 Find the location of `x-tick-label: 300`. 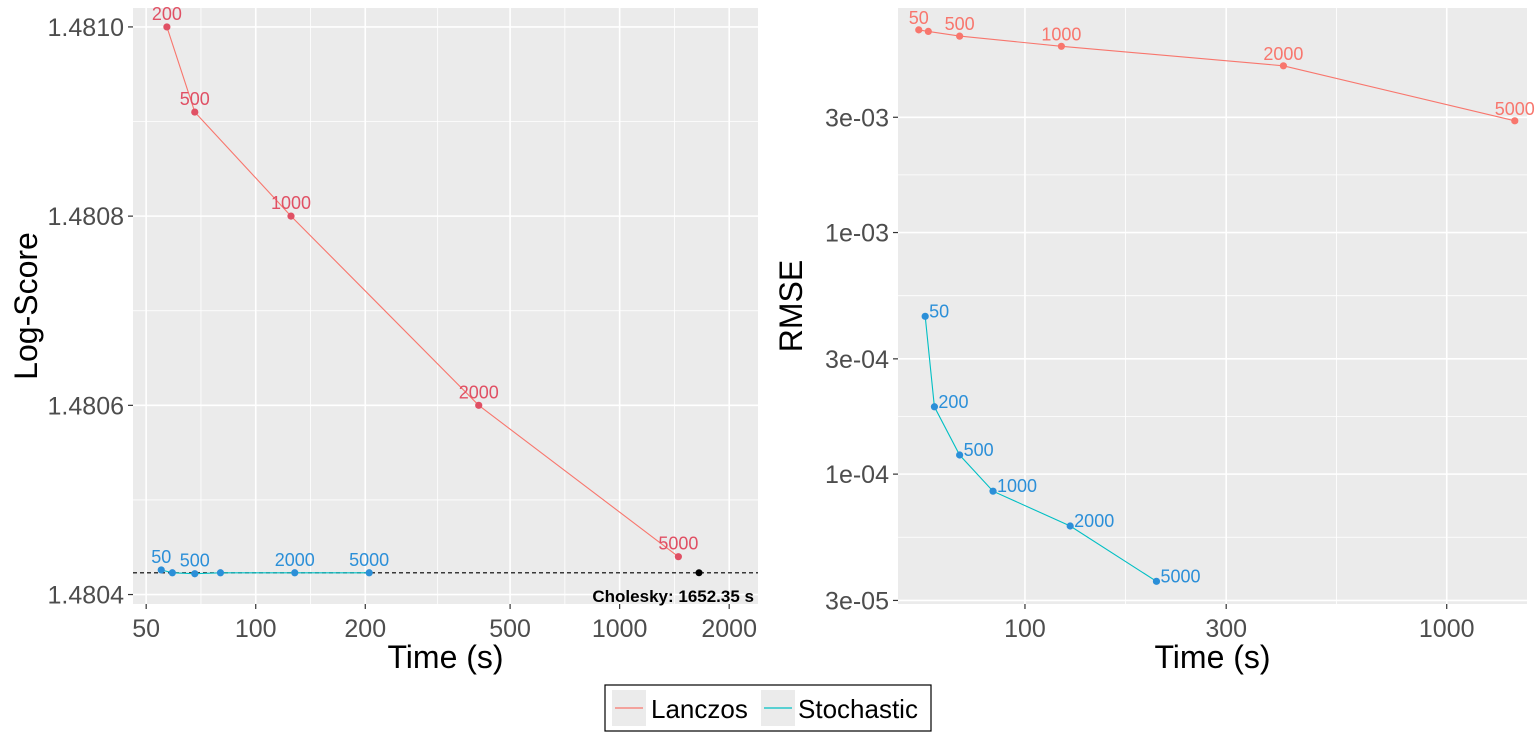

x-tick-label: 300 is located at coordinates (1226, 629).